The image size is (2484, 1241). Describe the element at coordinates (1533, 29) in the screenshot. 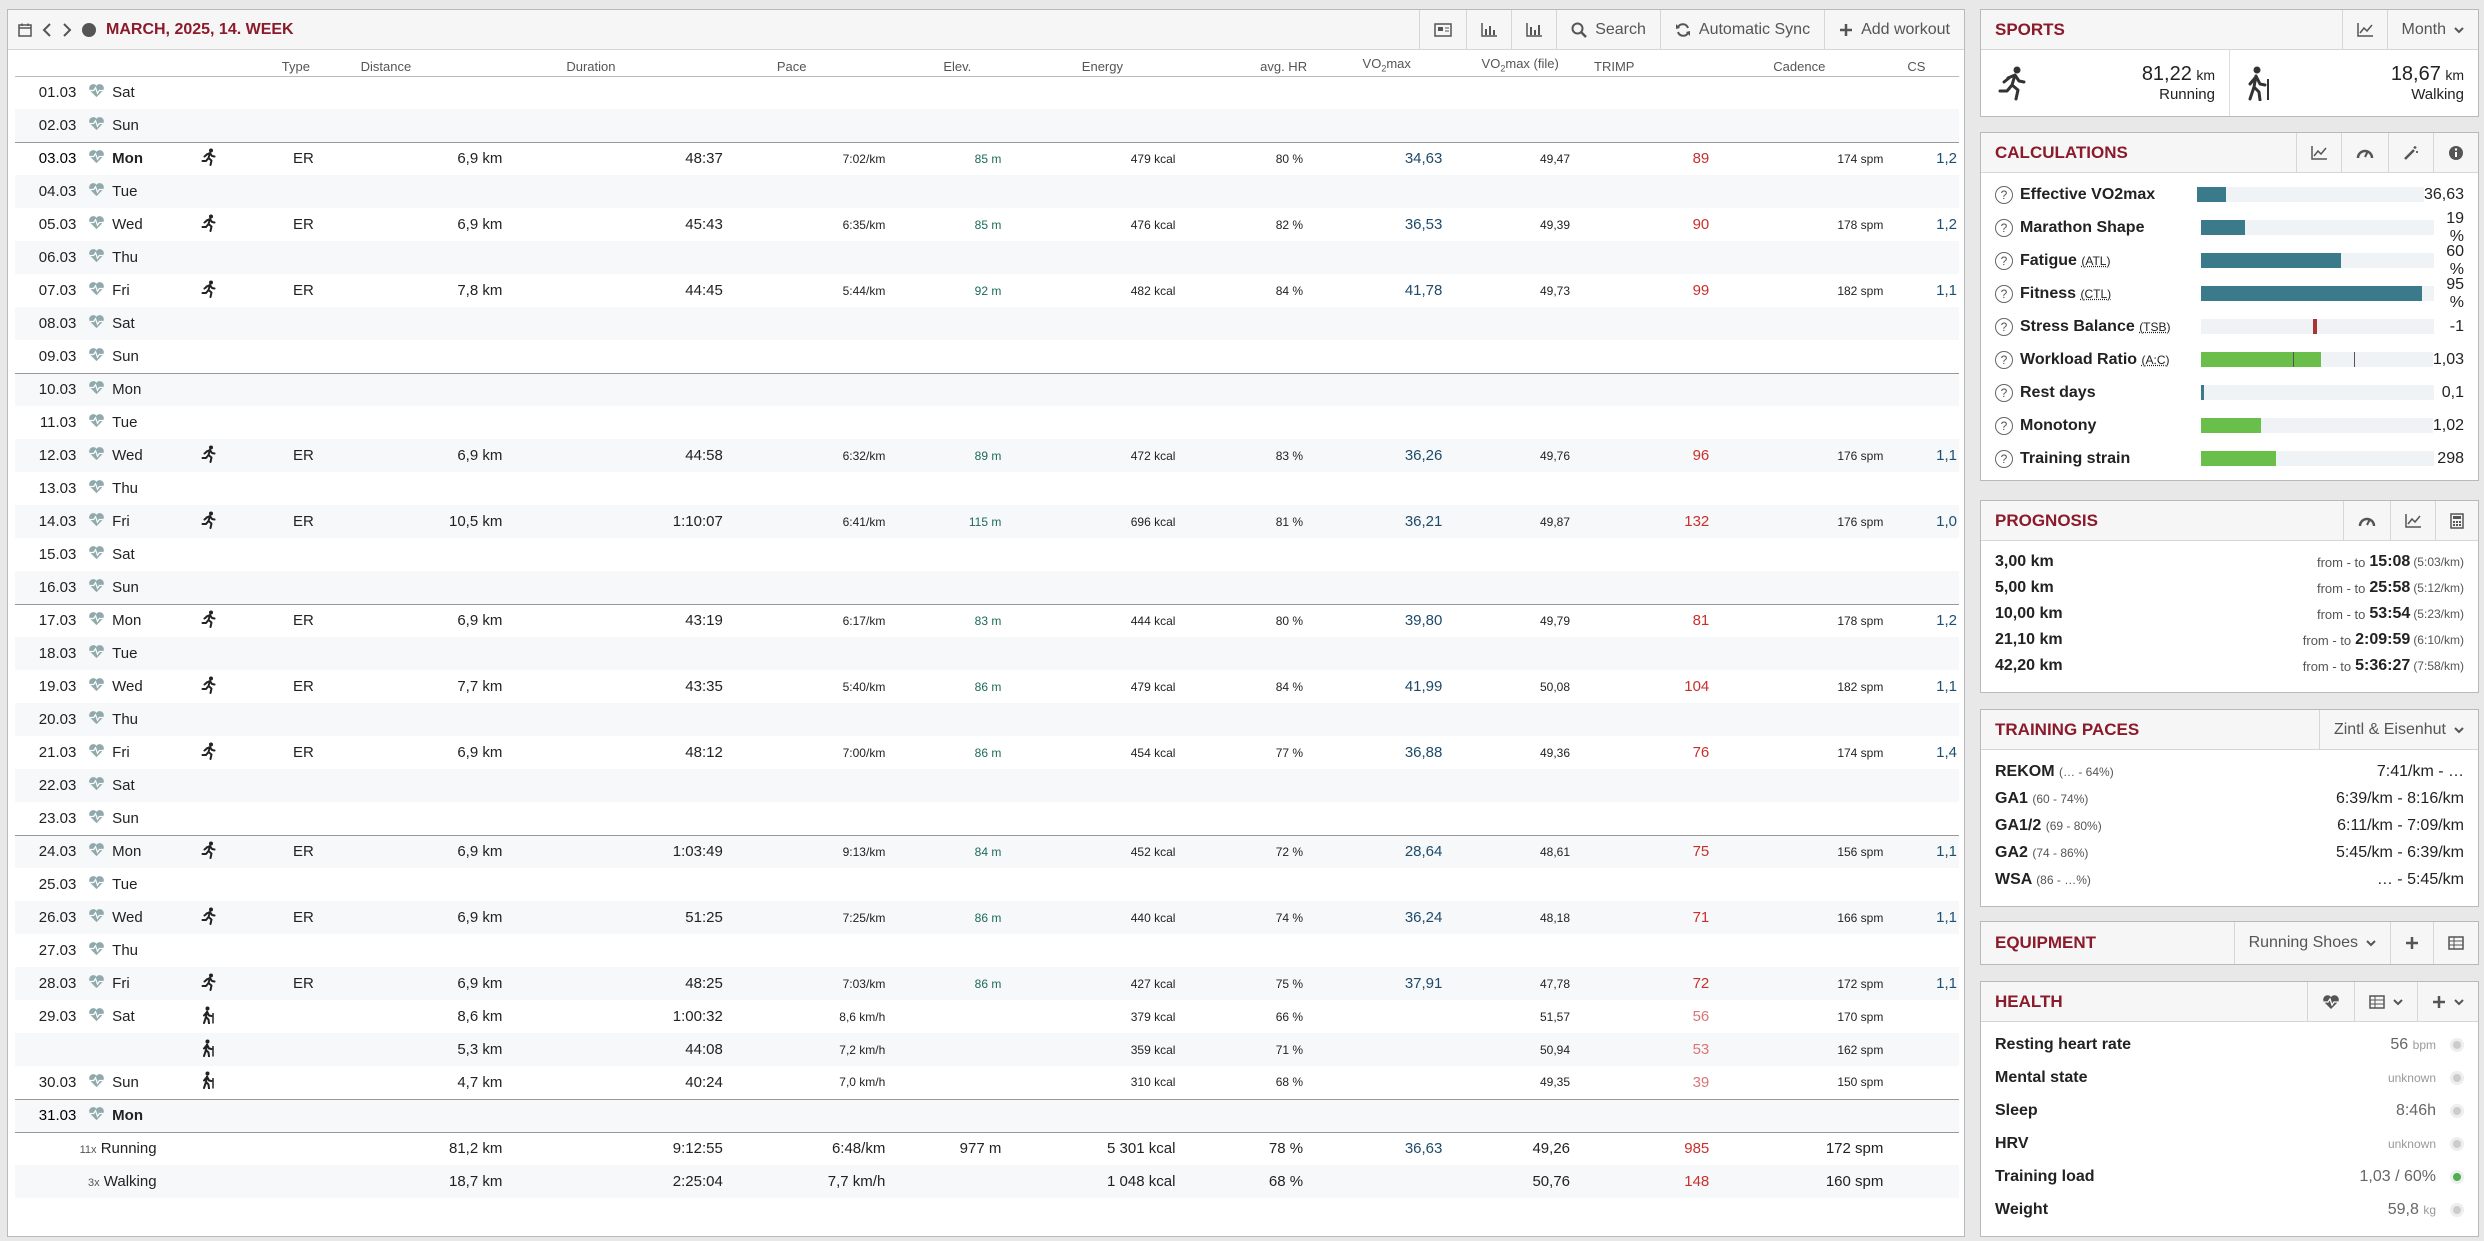

I see `bar-chart-alt-button` at that location.